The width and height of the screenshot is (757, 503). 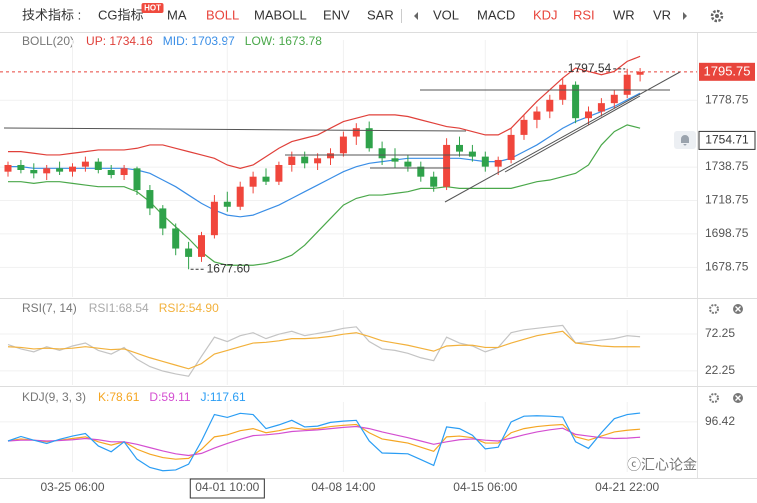 I want to click on hot-badge: HOT, so click(x=152, y=8).